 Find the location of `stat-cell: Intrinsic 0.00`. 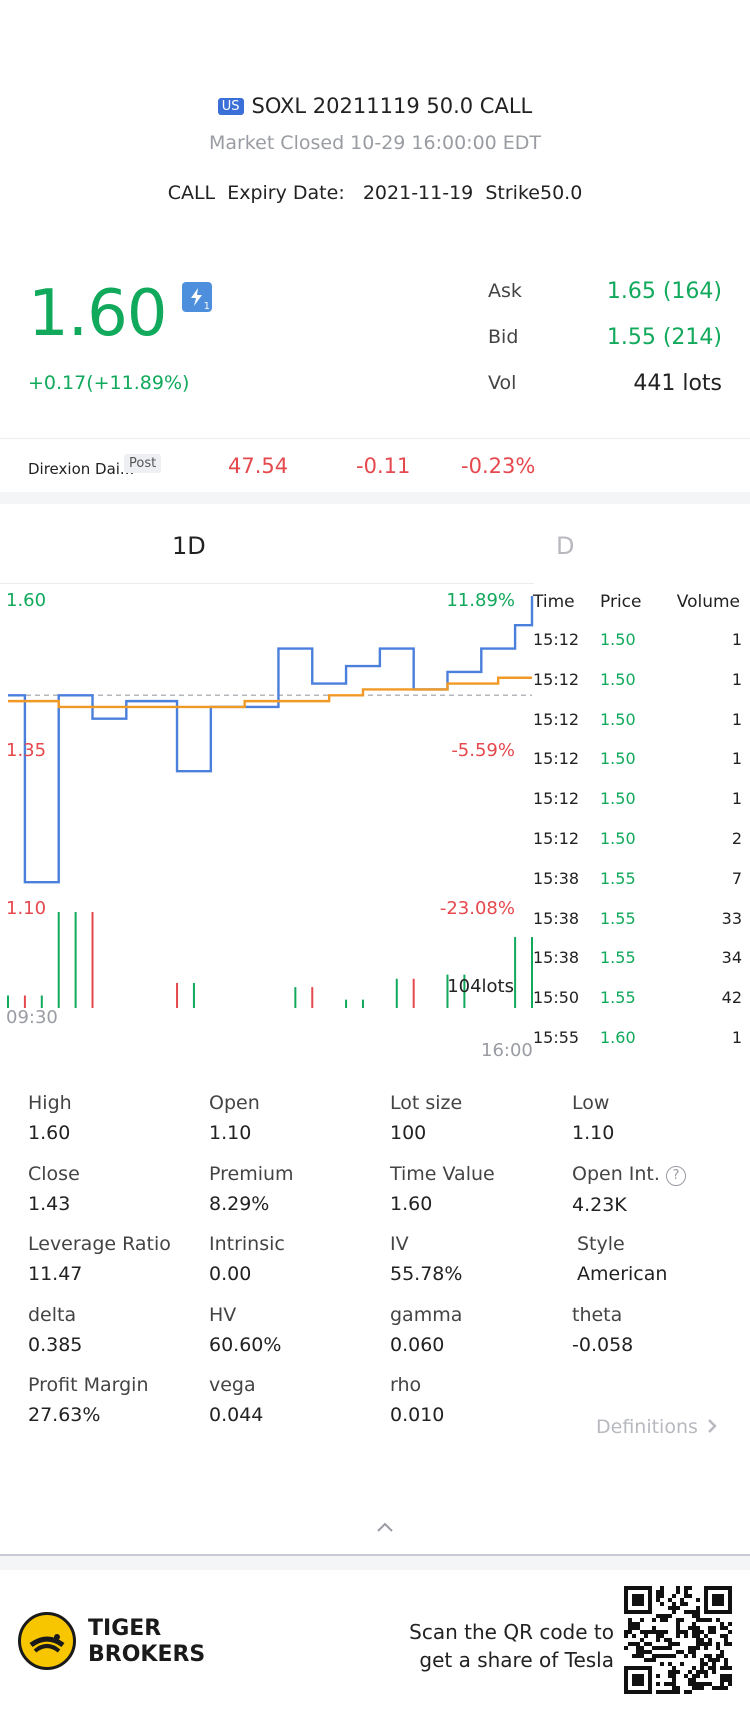

stat-cell: Intrinsic 0.00 is located at coordinates (247, 1259).